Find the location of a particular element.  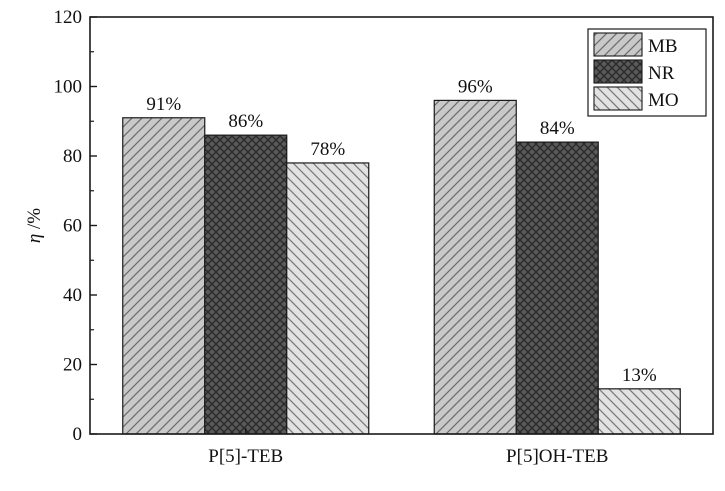

data-label-nr-2: 84% is located at coordinates (557, 128).